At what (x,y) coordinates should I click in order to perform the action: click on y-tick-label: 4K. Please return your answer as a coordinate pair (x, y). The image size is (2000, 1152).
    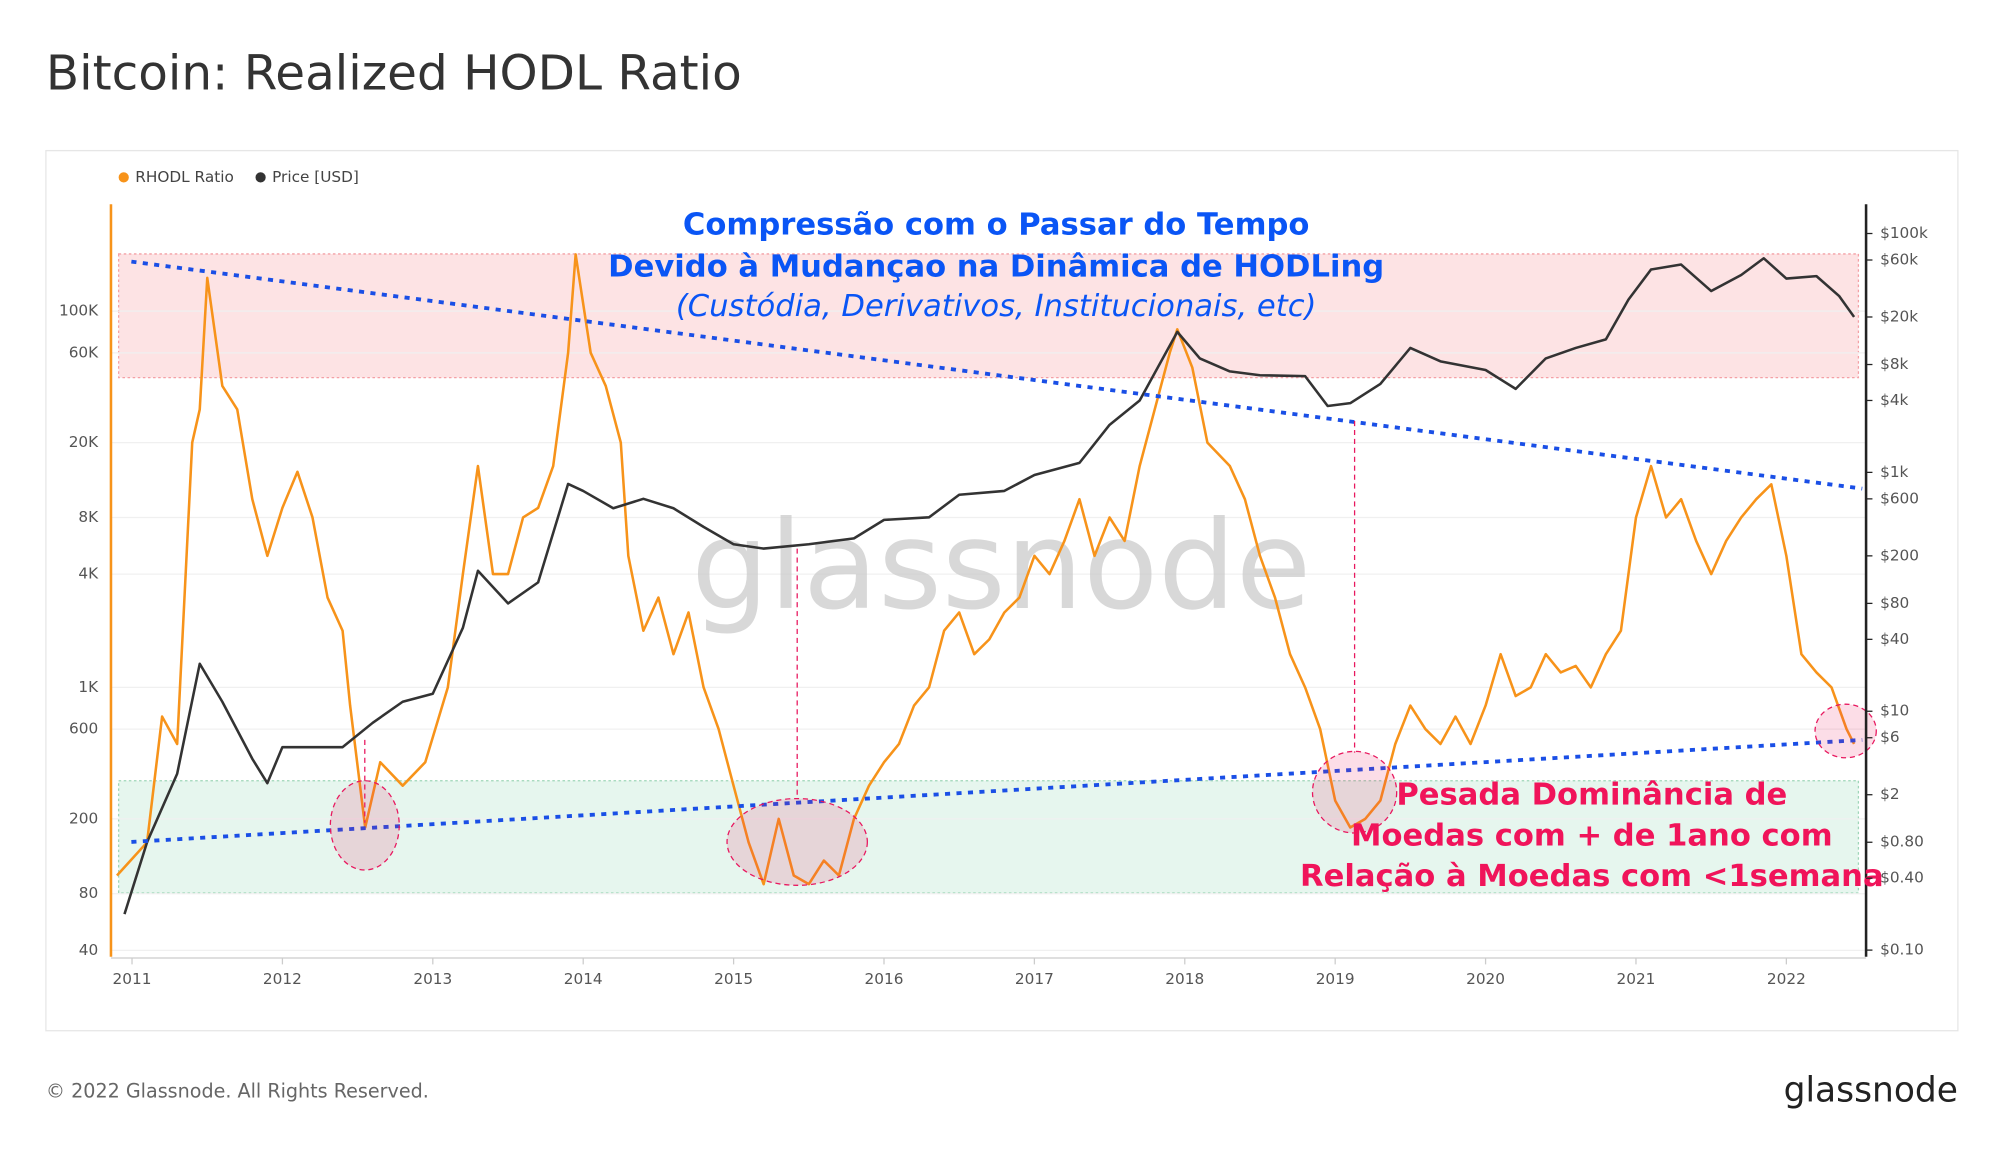
    Looking at the image, I should click on (88, 574).